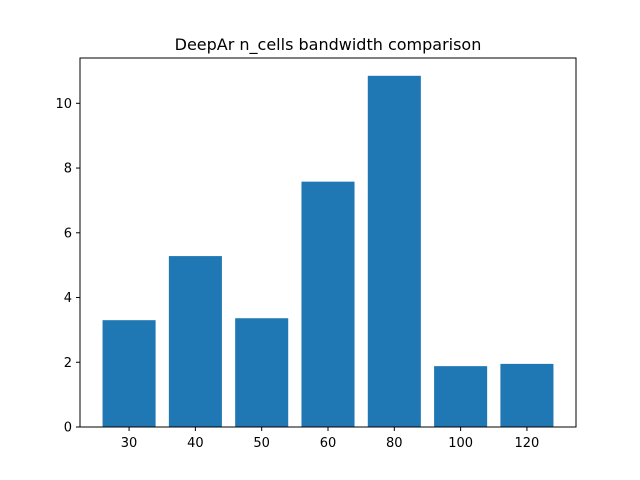  Describe the element at coordinates (261, 443) in the screenshot. I see `x-tick-label: 50` at that location.